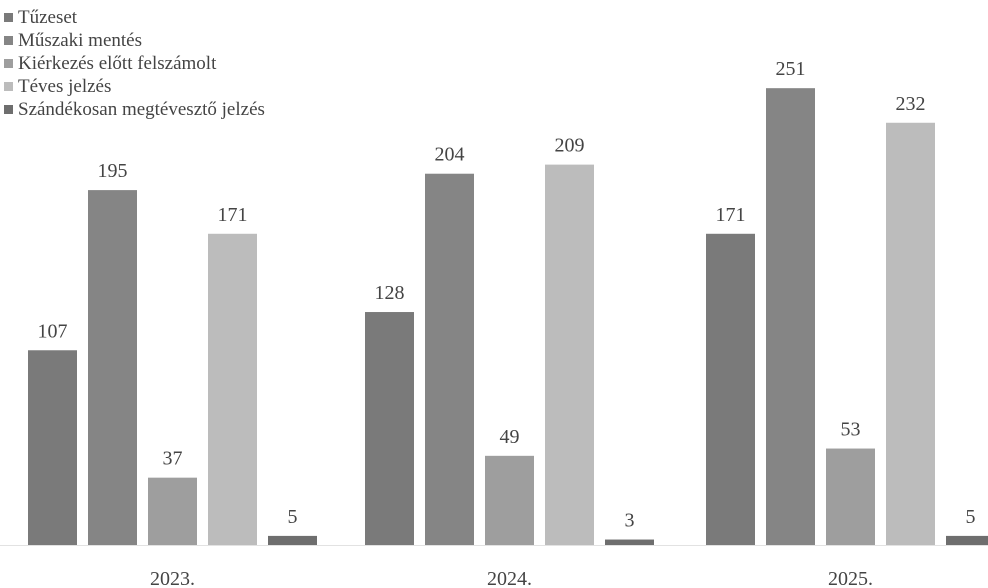  I want to click on data-label-2025-series-3: 232, so click(911, 104).